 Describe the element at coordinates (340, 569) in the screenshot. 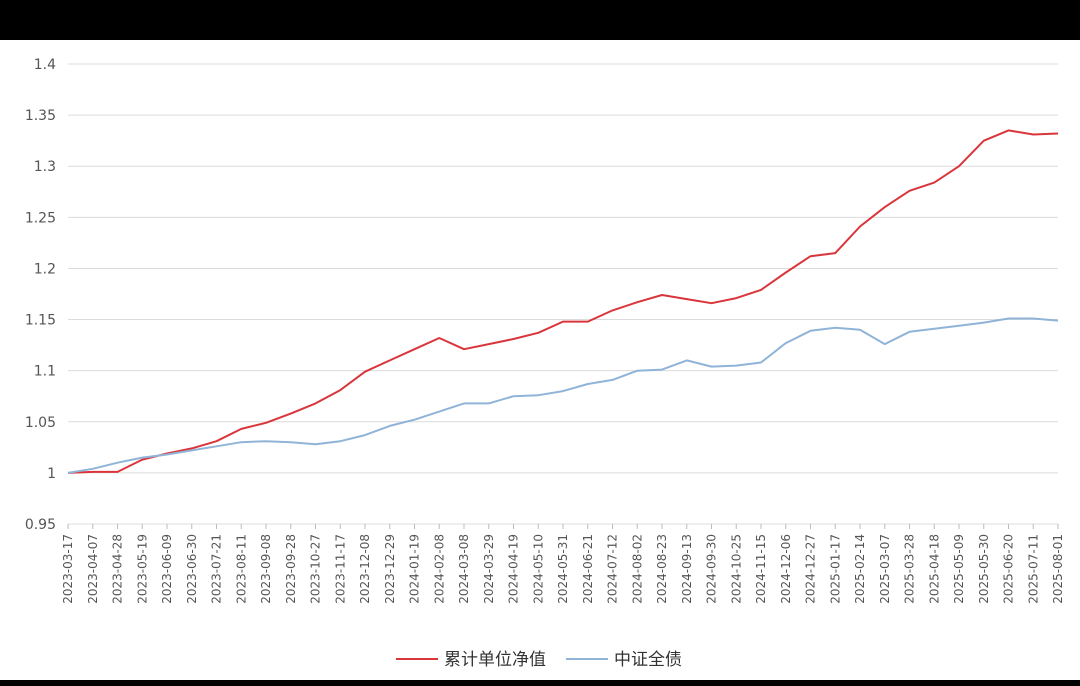

I see `x-tick-label: 2023-11-17` at that location.